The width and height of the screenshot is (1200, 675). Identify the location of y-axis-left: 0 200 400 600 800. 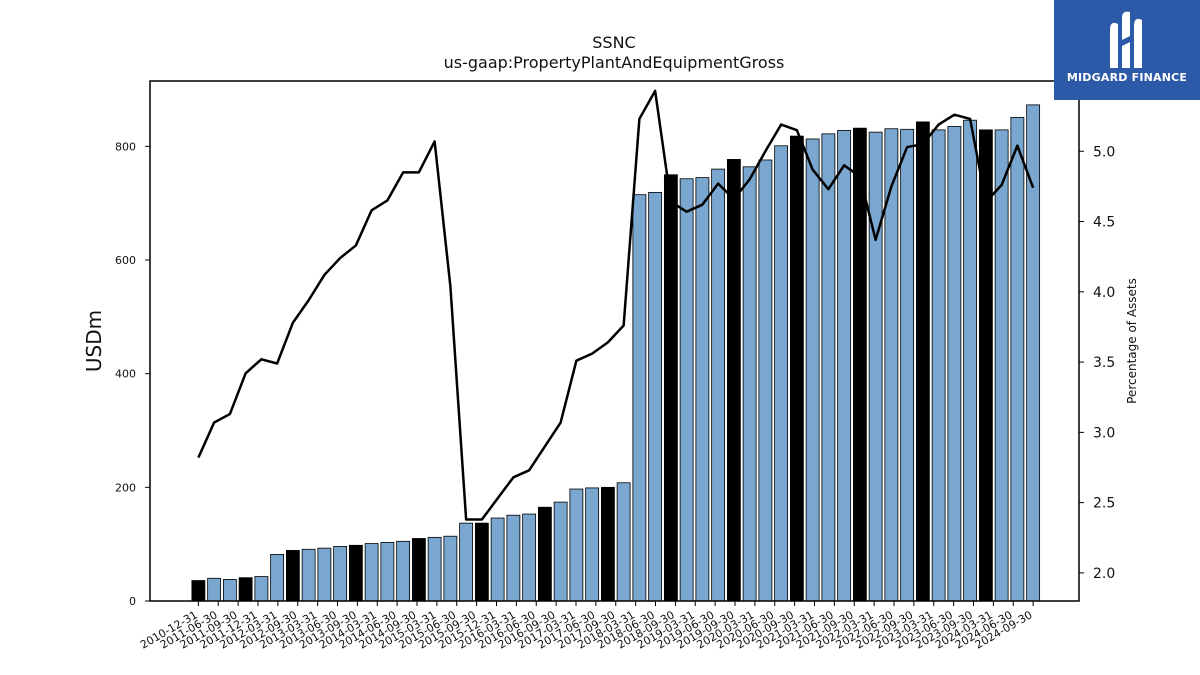
(132, 374).